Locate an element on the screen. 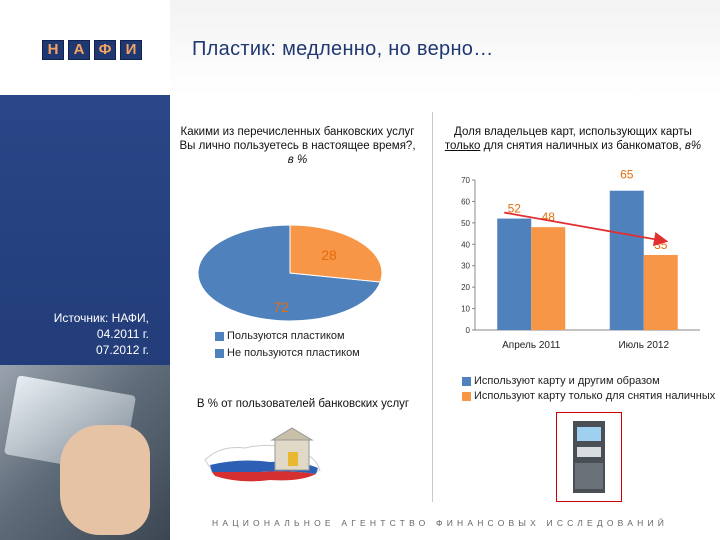 Image resolution: width=720 pixels, height=540 pixels. pie-caption: В % от пользователей банковских услуг is located at coordinates (303, 404).